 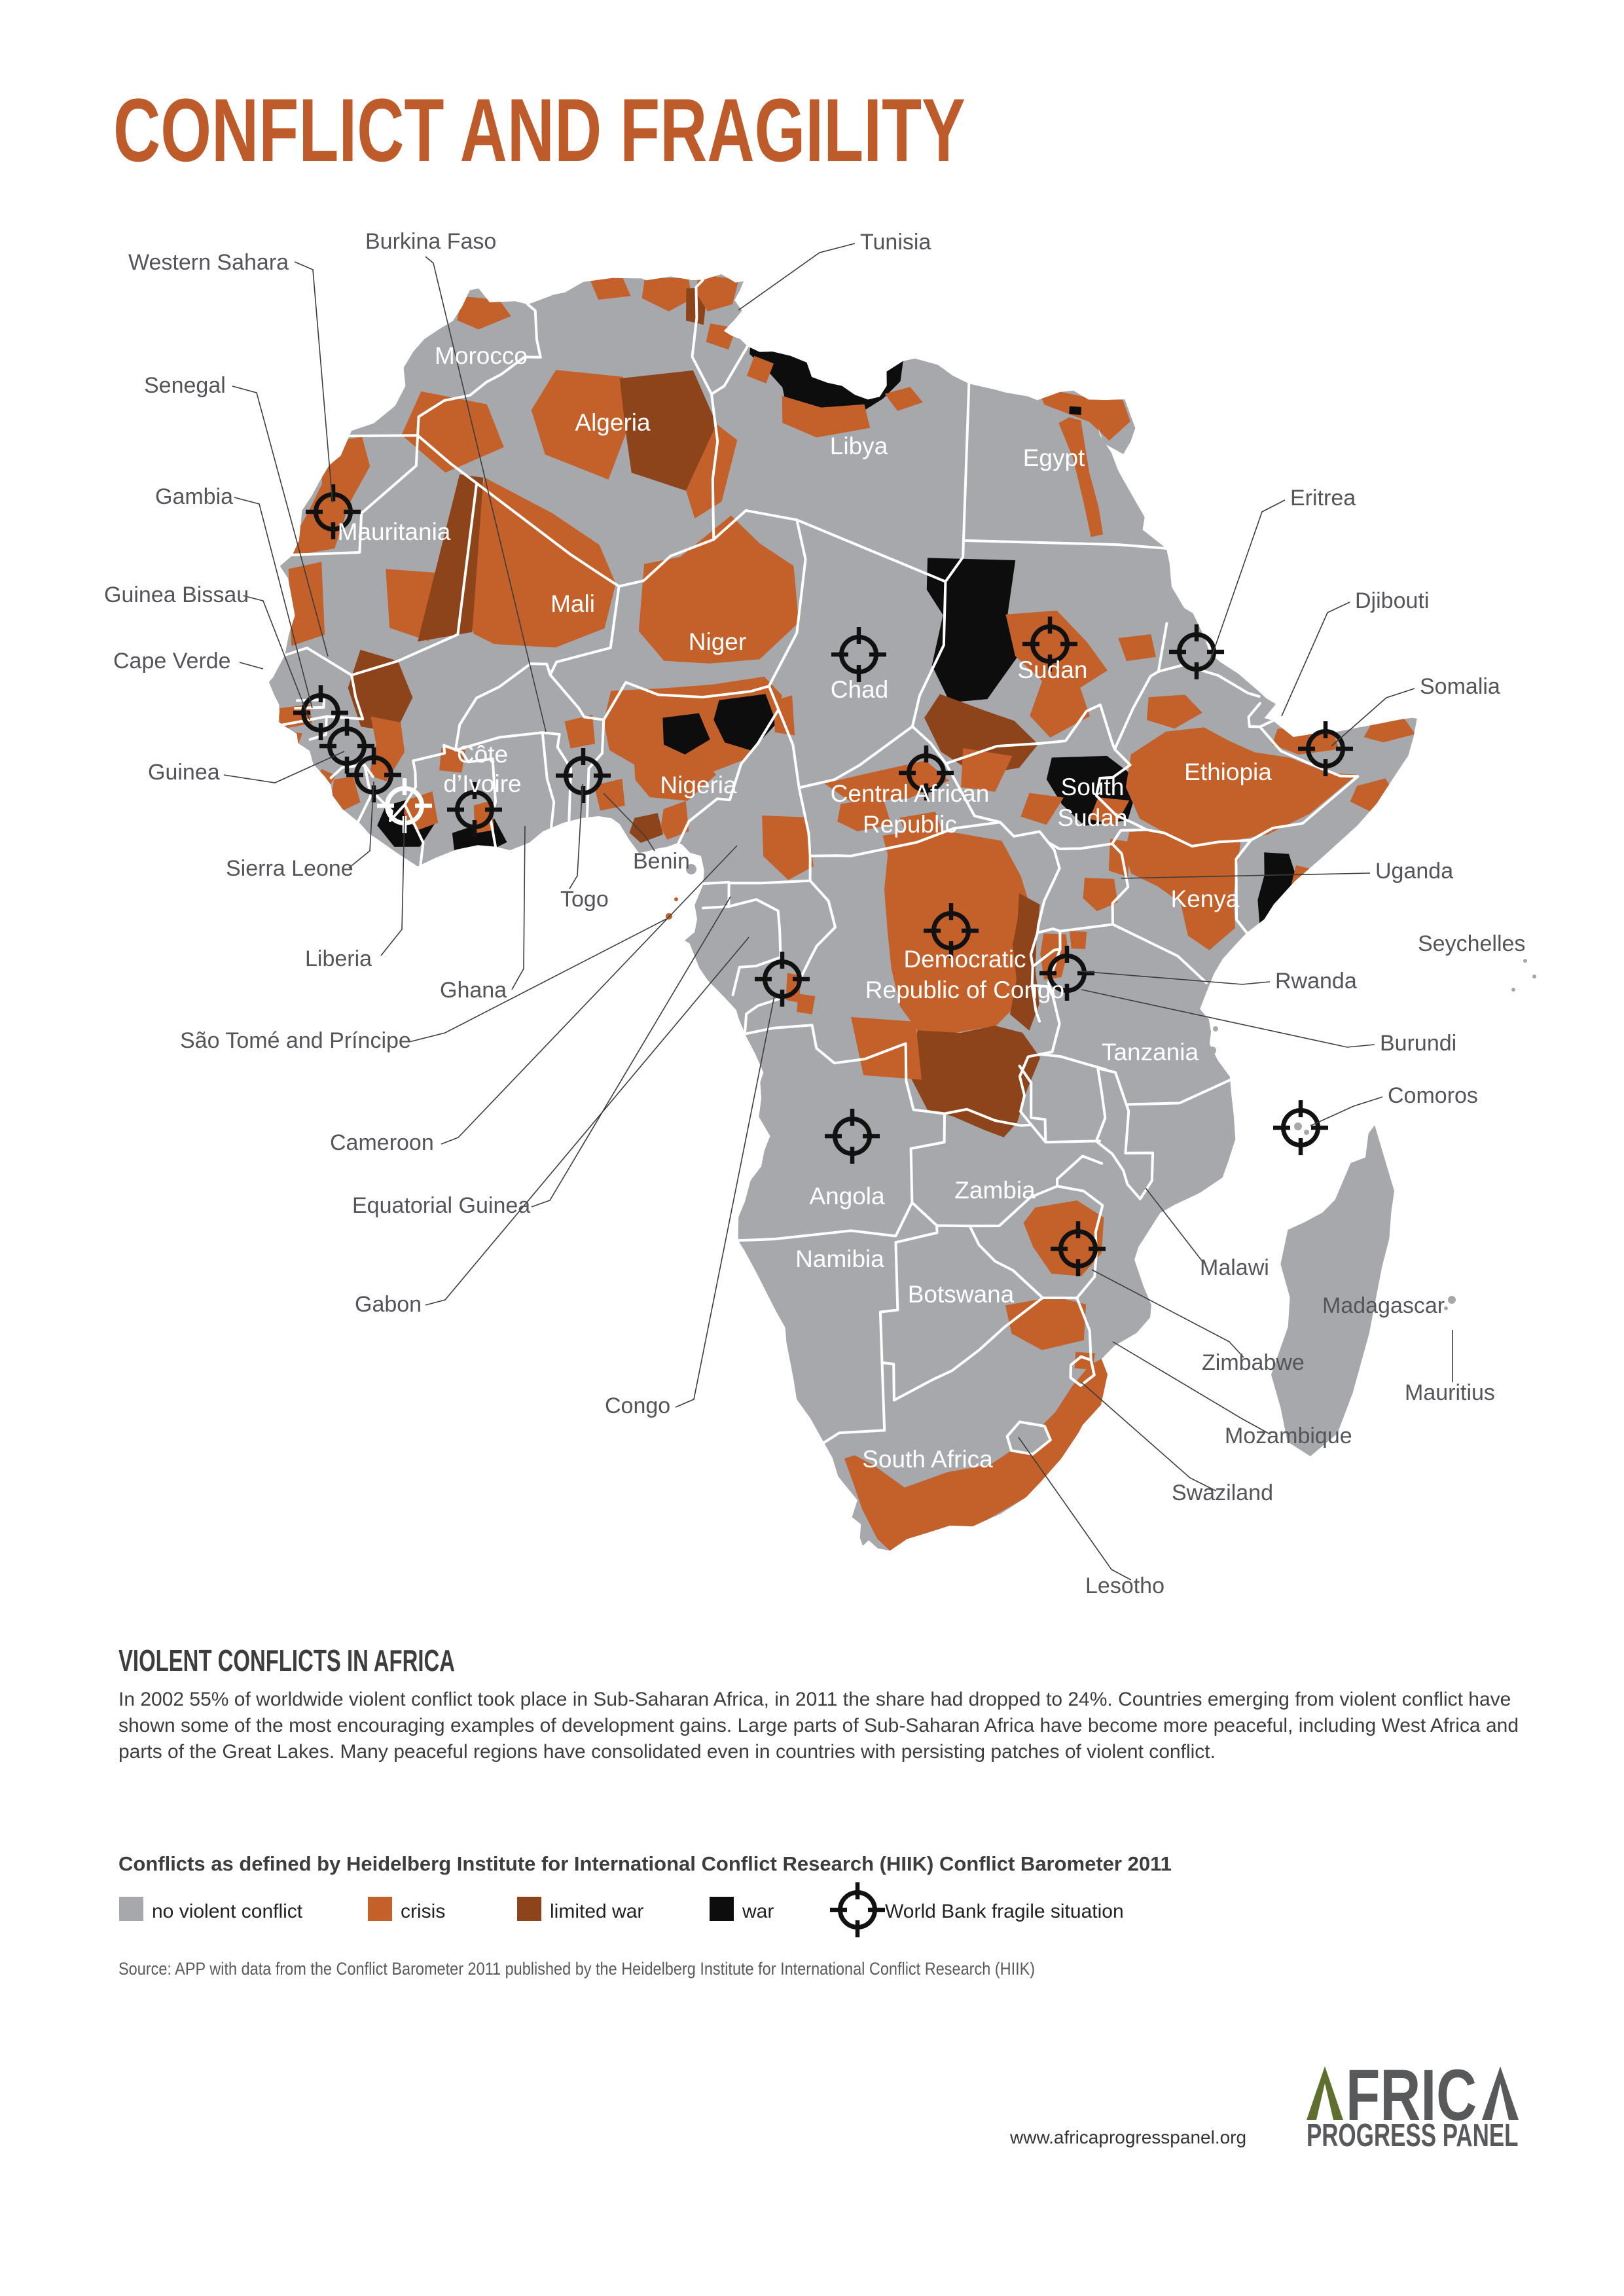 I want to click on svg-text: Kenya, so click(x=1205, y=899).